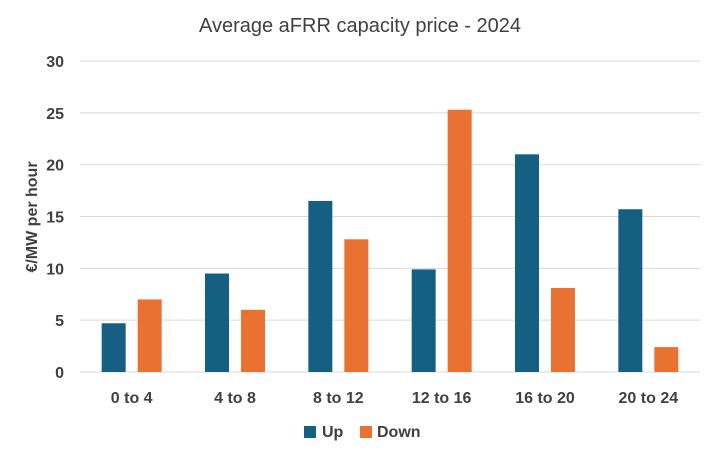  Describe the element at coordinates (32, 216) in the screenshot. I see `y-axis-label: €/MW per hour` at that location.